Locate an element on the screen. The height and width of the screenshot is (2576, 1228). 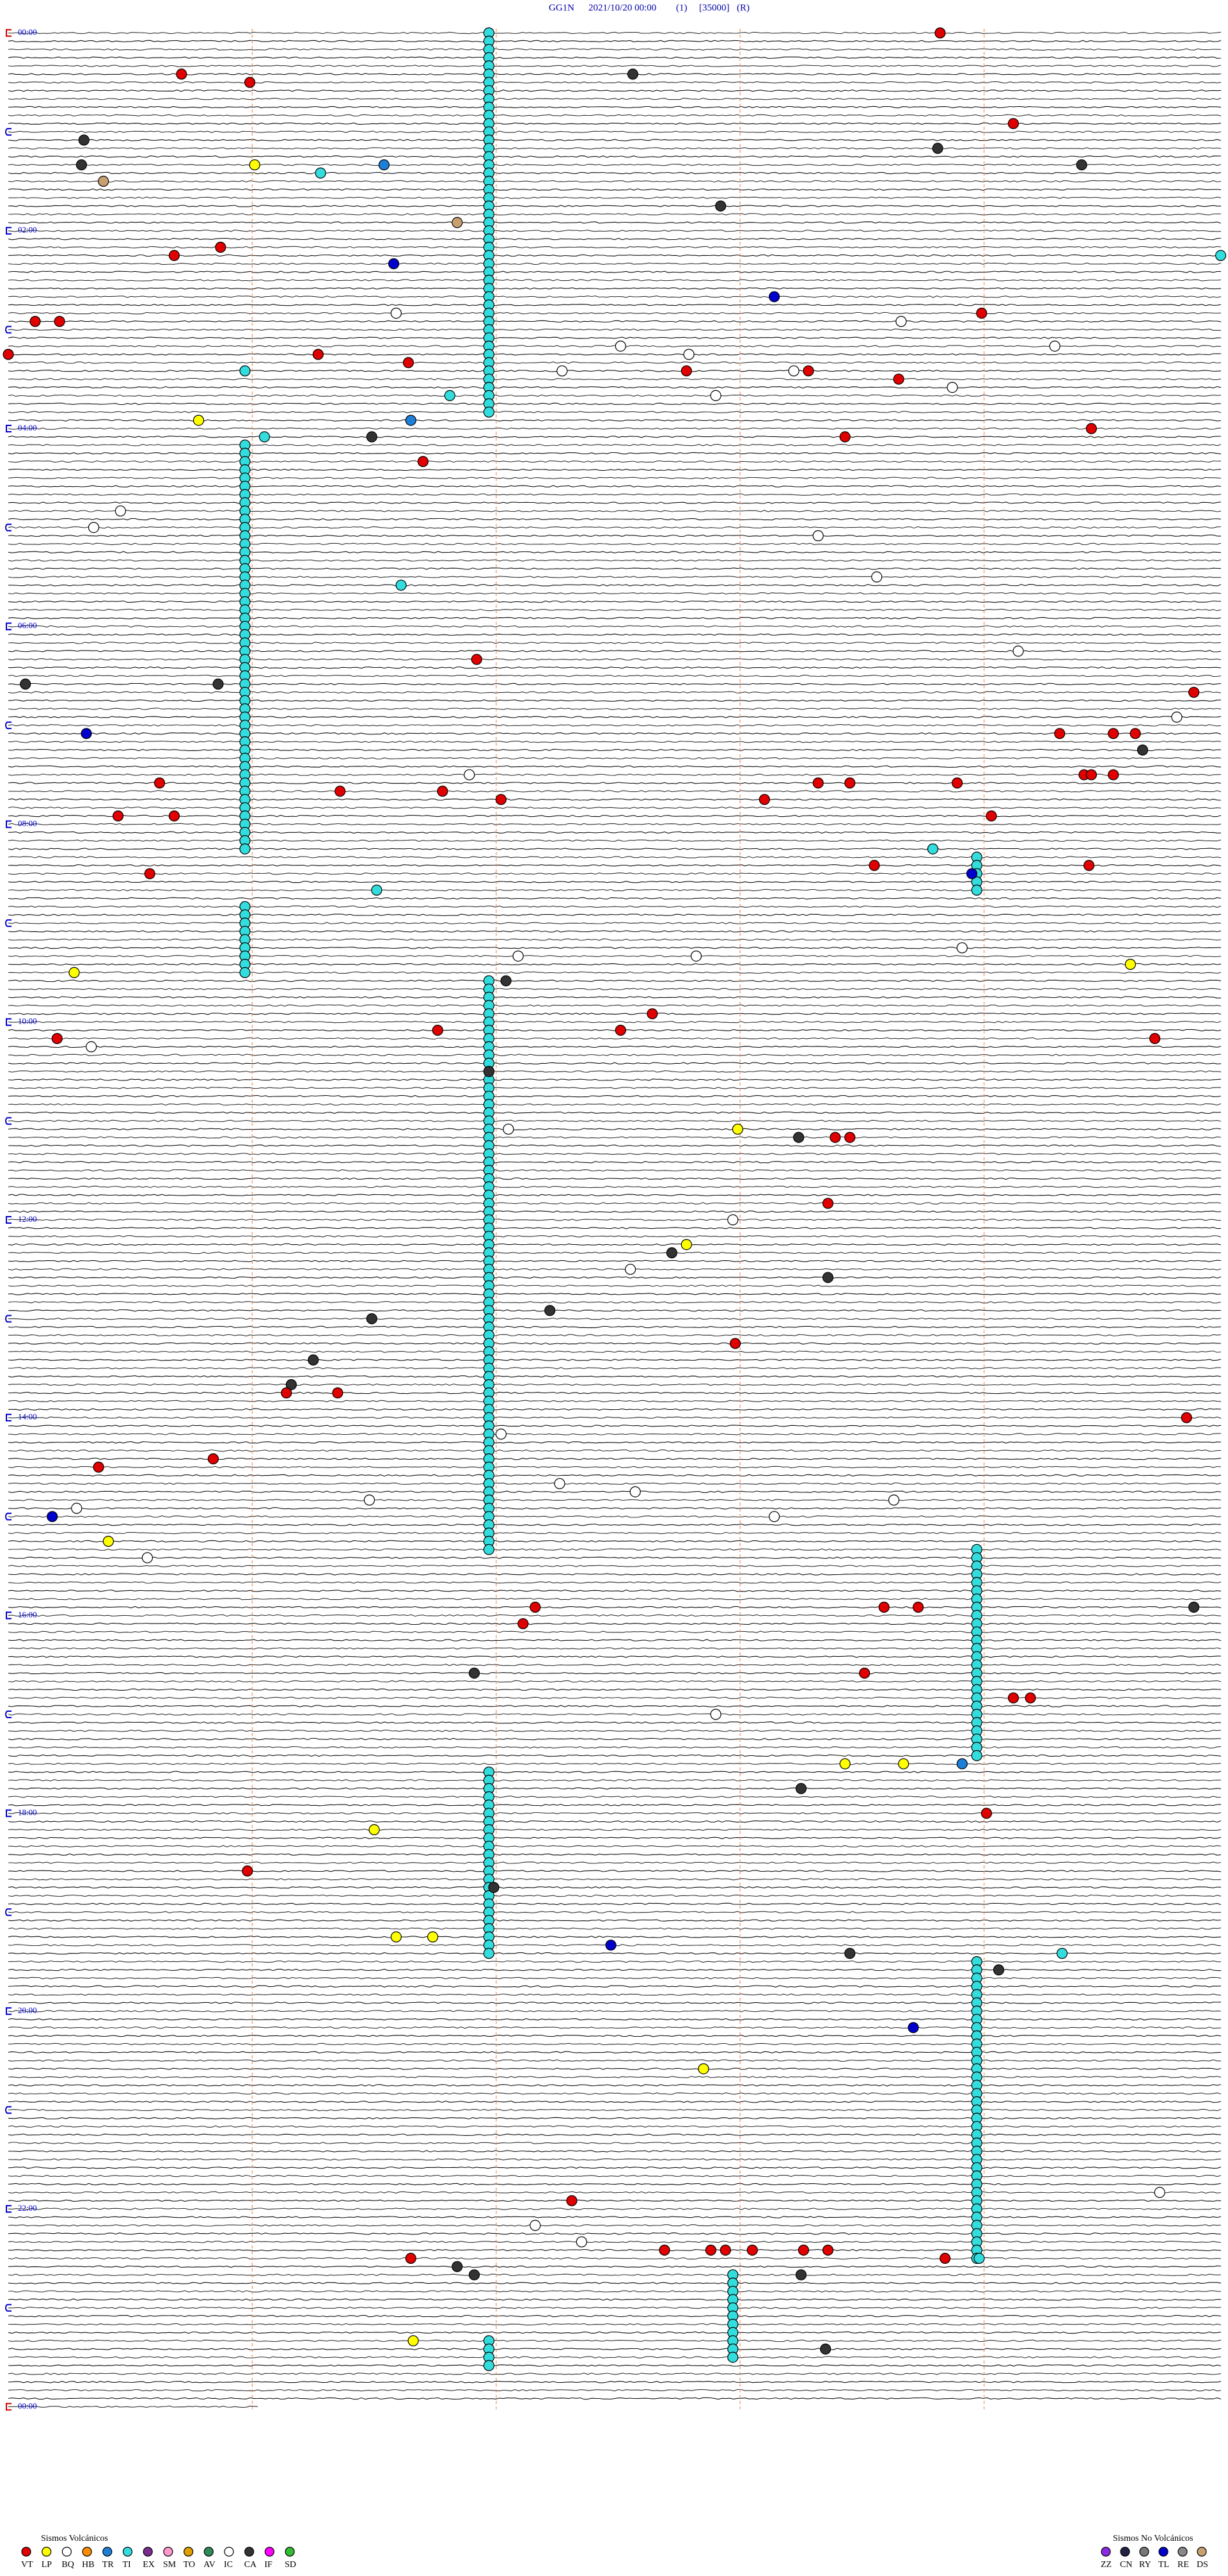
legend-code: IC is located at coordinates (228, 2565).